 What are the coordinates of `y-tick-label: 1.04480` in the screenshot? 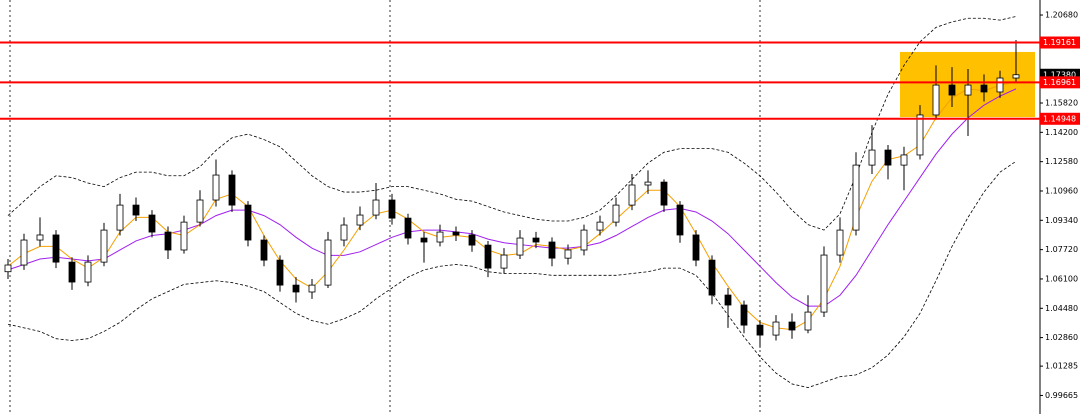 It's located at (1061, 308).